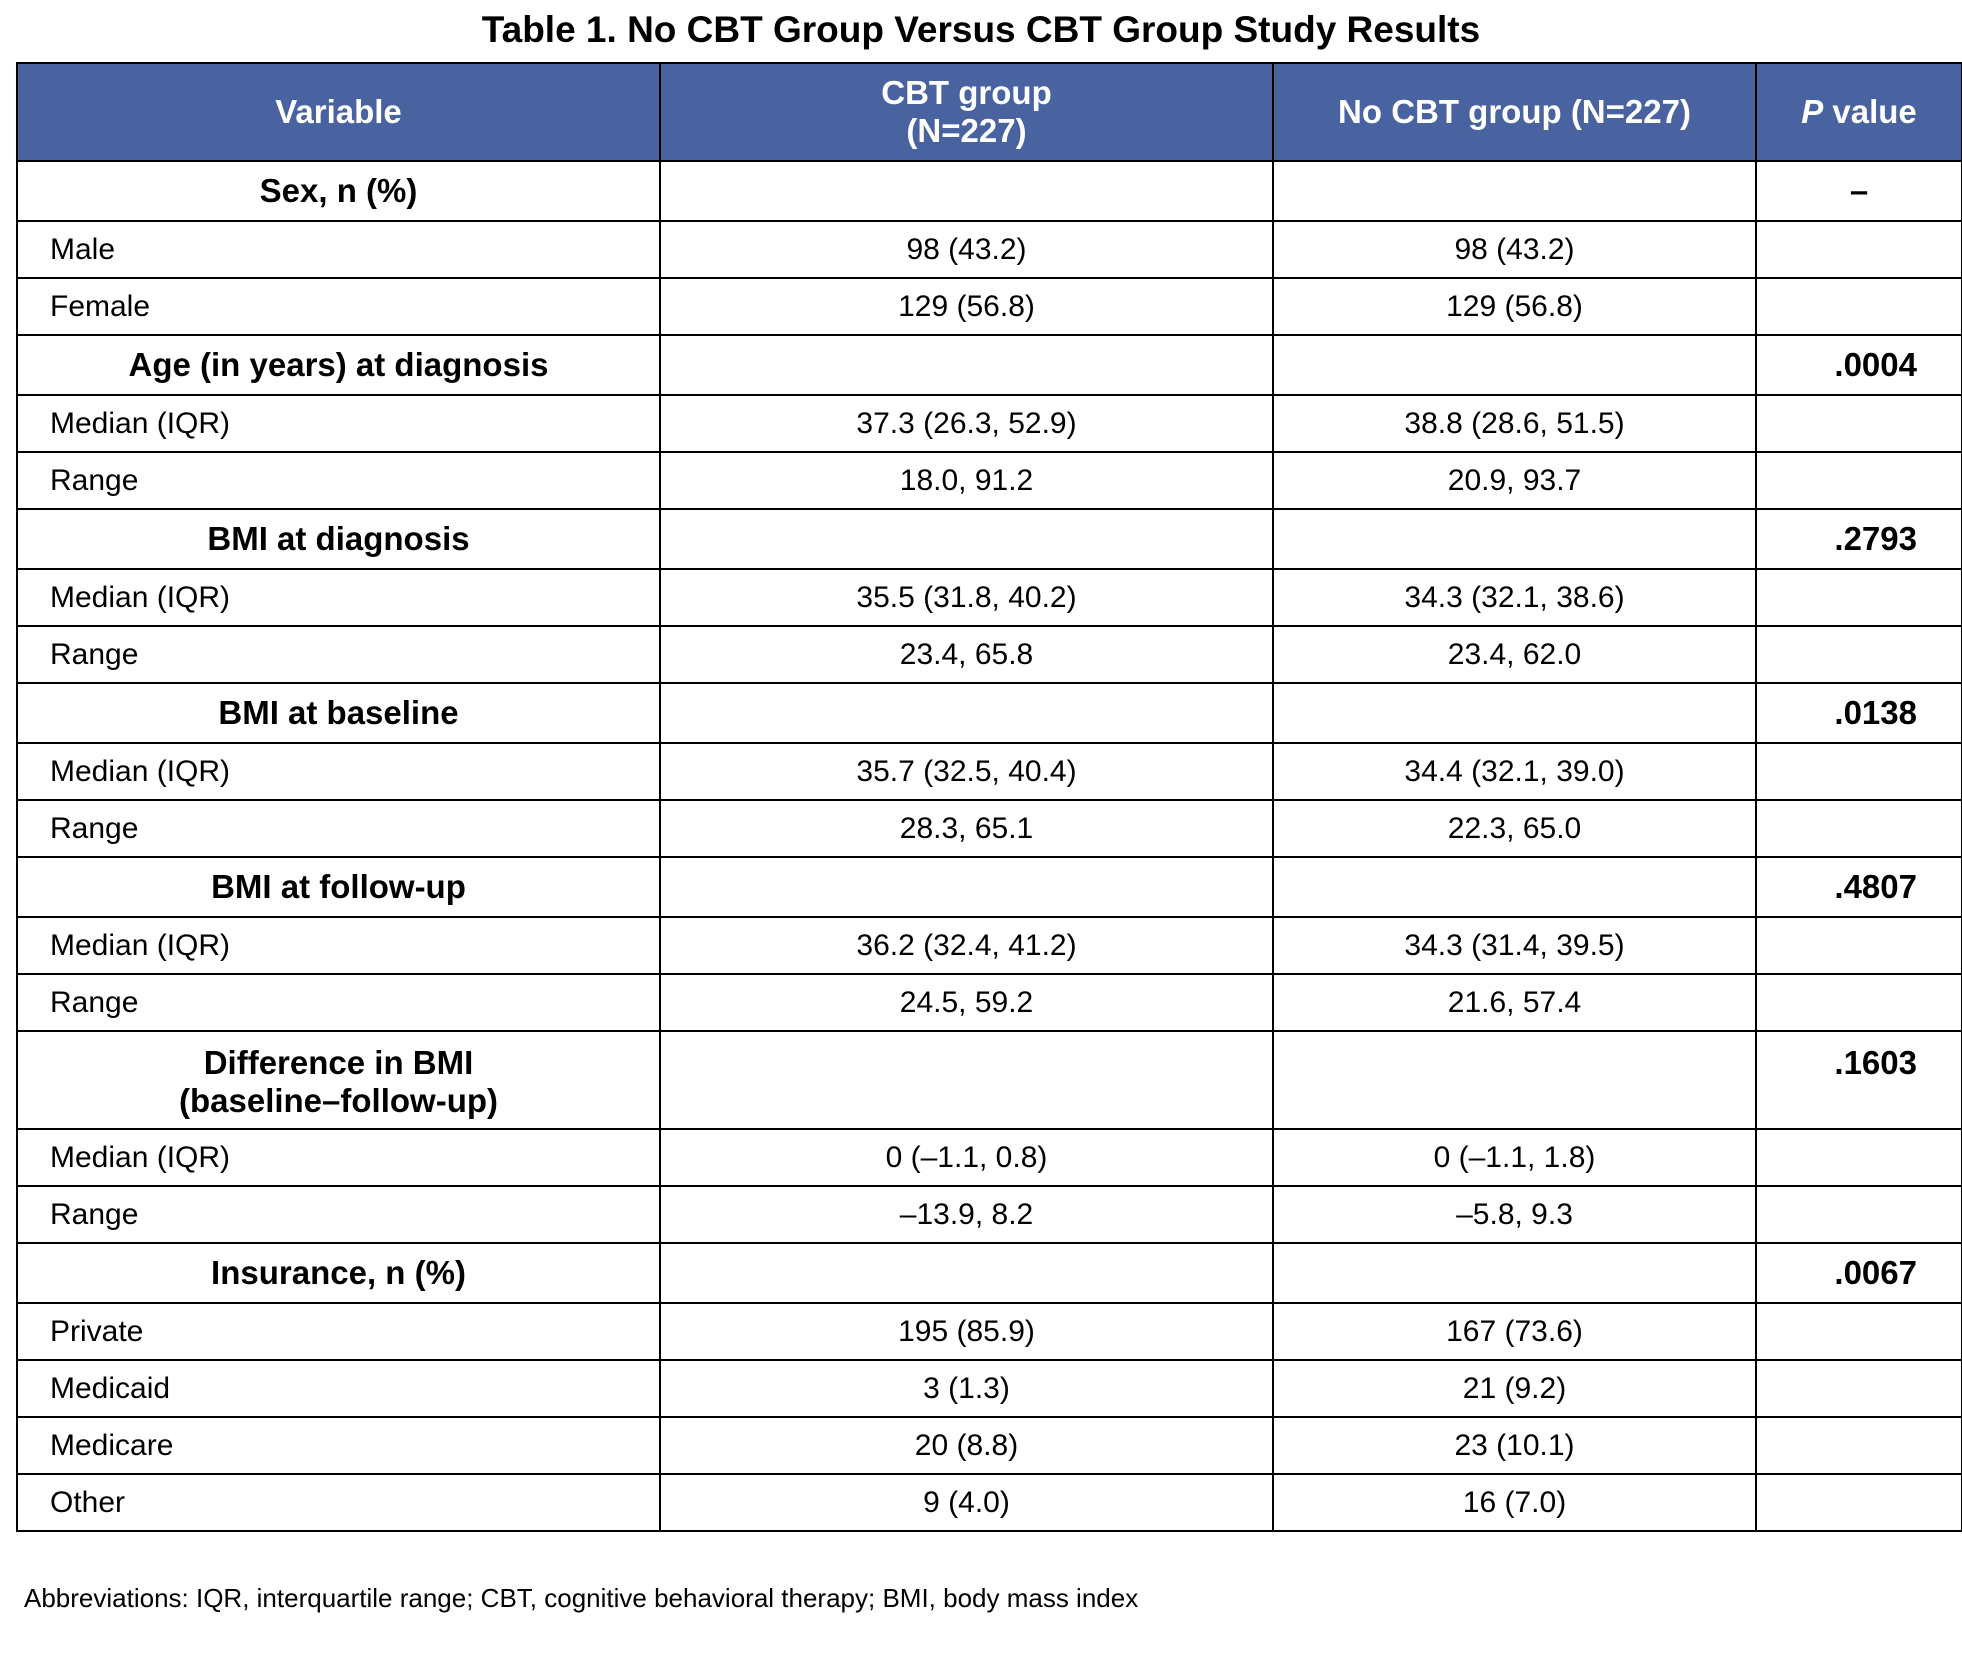  Describe the element at coordinates (1514, 1214) in the screenshot. I see `no-cbt-value: –5.8, 9.3` at that location.